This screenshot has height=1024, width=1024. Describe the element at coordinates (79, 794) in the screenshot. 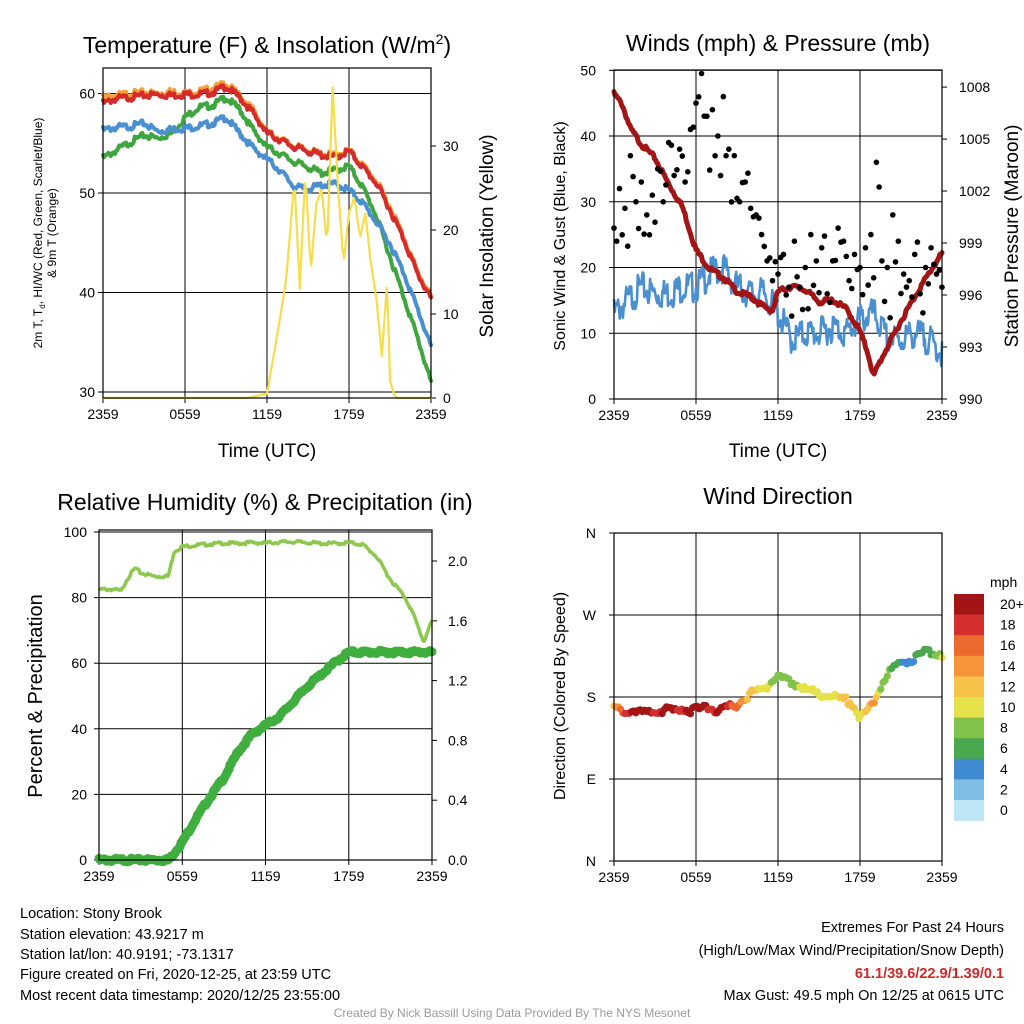

I see `y-tick-label-left: 20` at that location.